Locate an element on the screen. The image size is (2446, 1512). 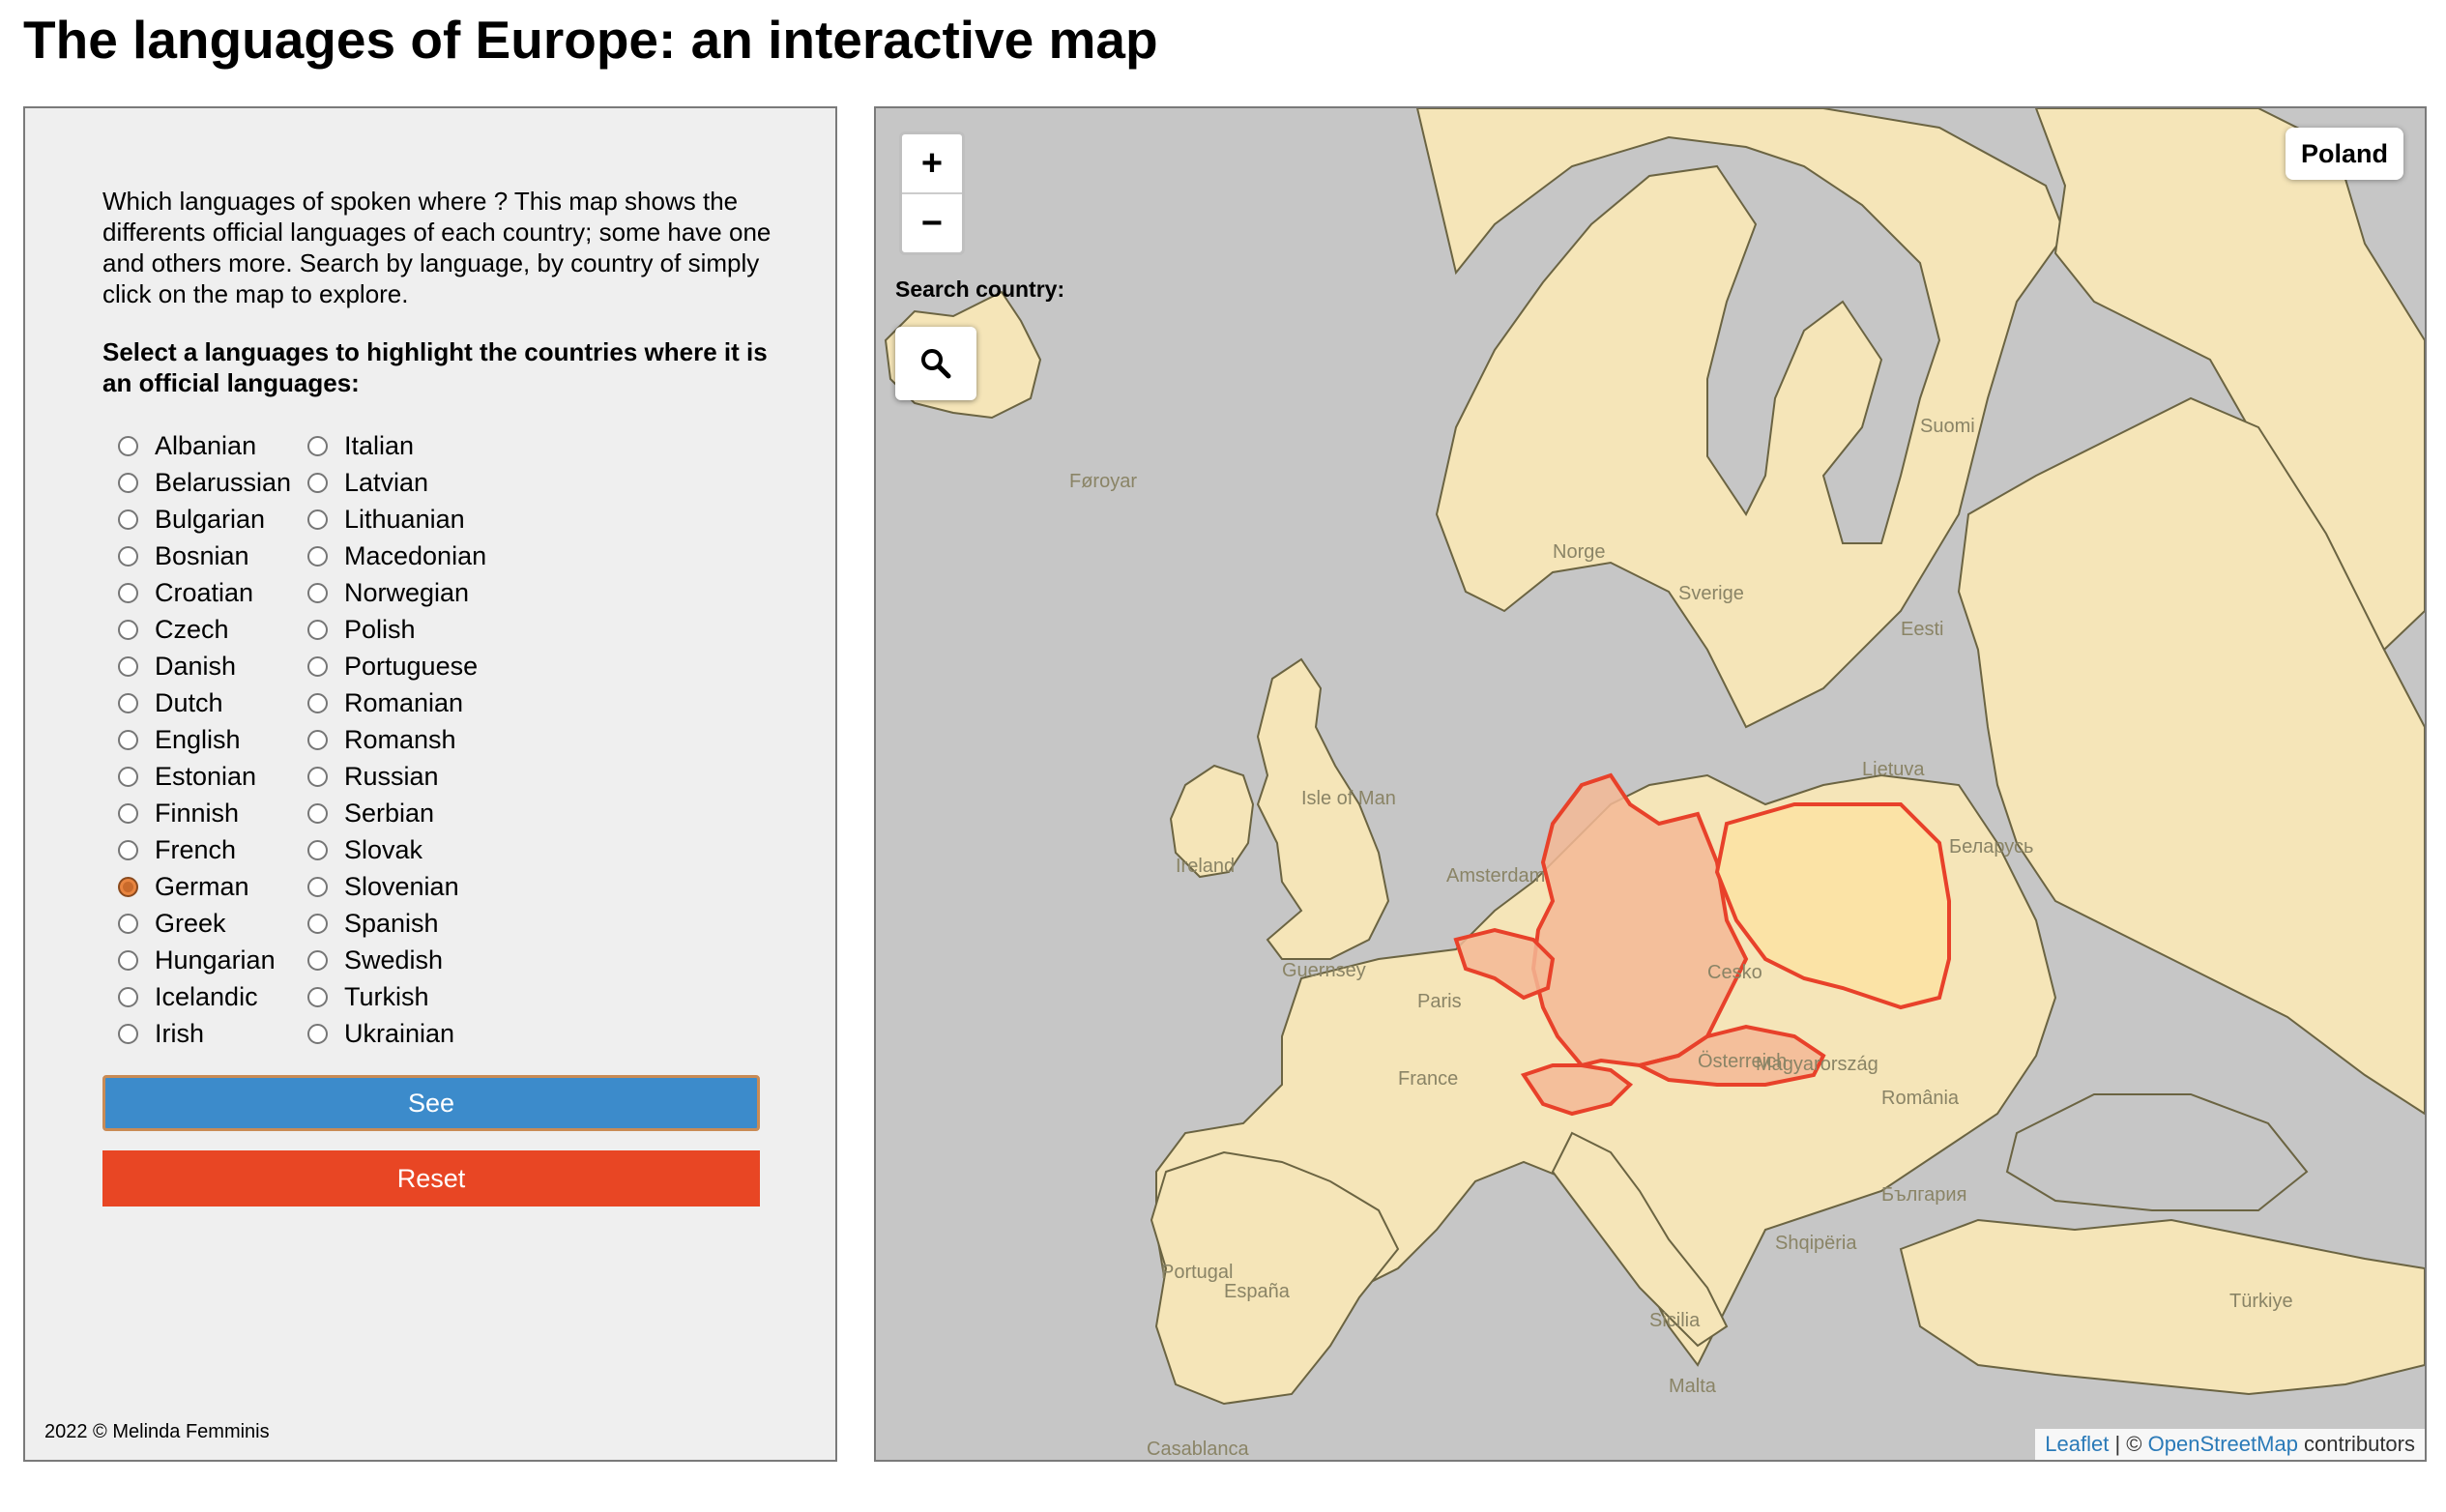
ireland-shape is located at coordinates (1212, 822).